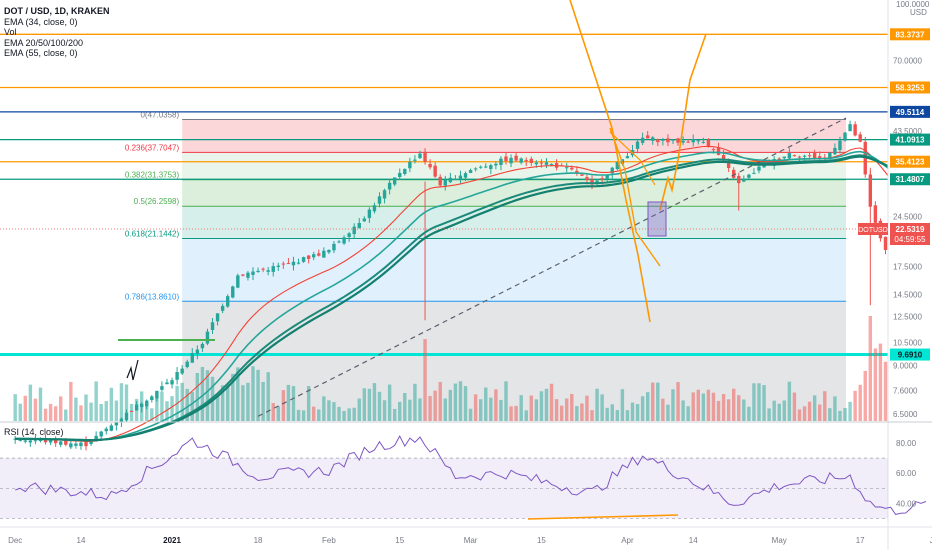 The height and width of the screenshot is (555, 932). Describe the element at coordinates (41, 53) in the screenshot. I see `indicator-ema55: EMA (55, close, 0)` at that location.